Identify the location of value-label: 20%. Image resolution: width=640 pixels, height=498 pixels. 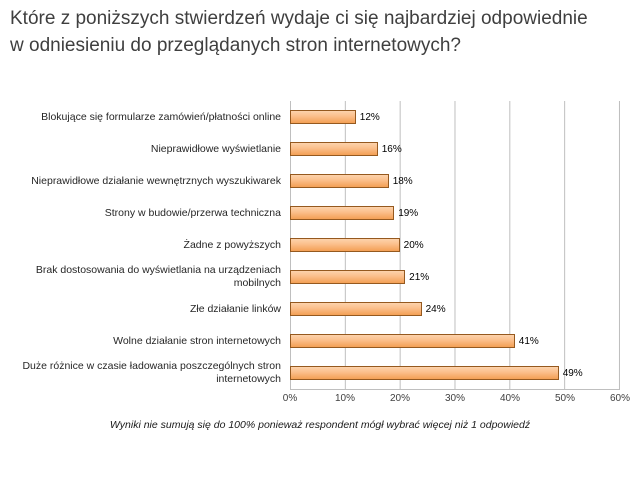
(413, 245).